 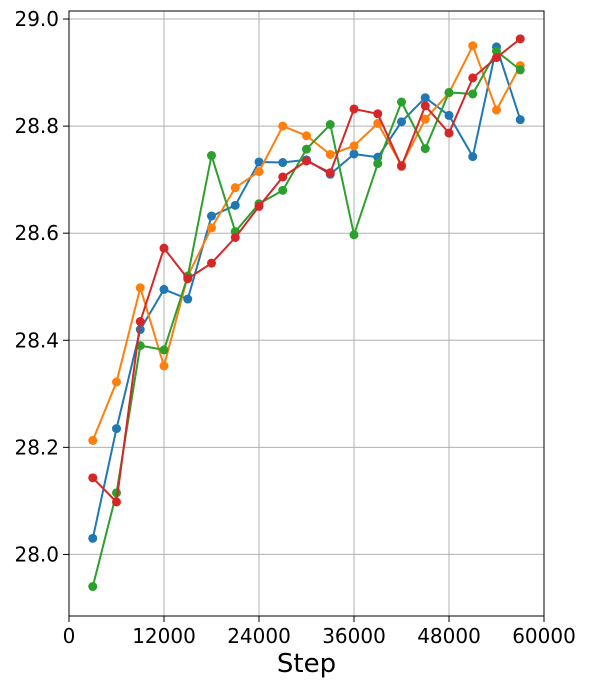 I want to click on x-axis-title: Step, so click(x=306, y=664).